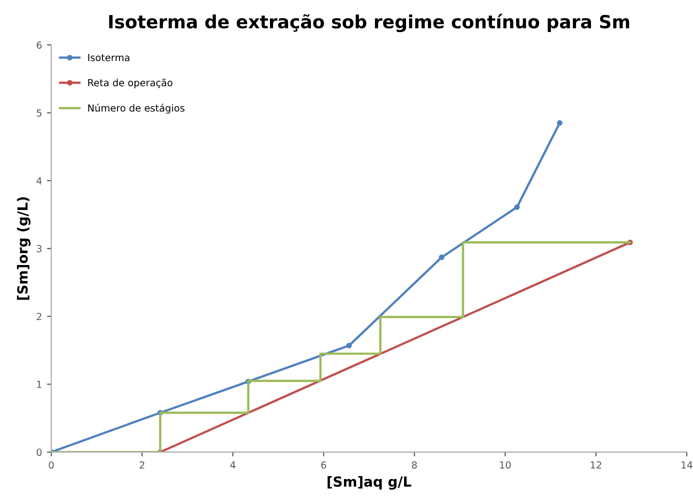  I want to click on x-tick-label: 6, so click(323, 465).